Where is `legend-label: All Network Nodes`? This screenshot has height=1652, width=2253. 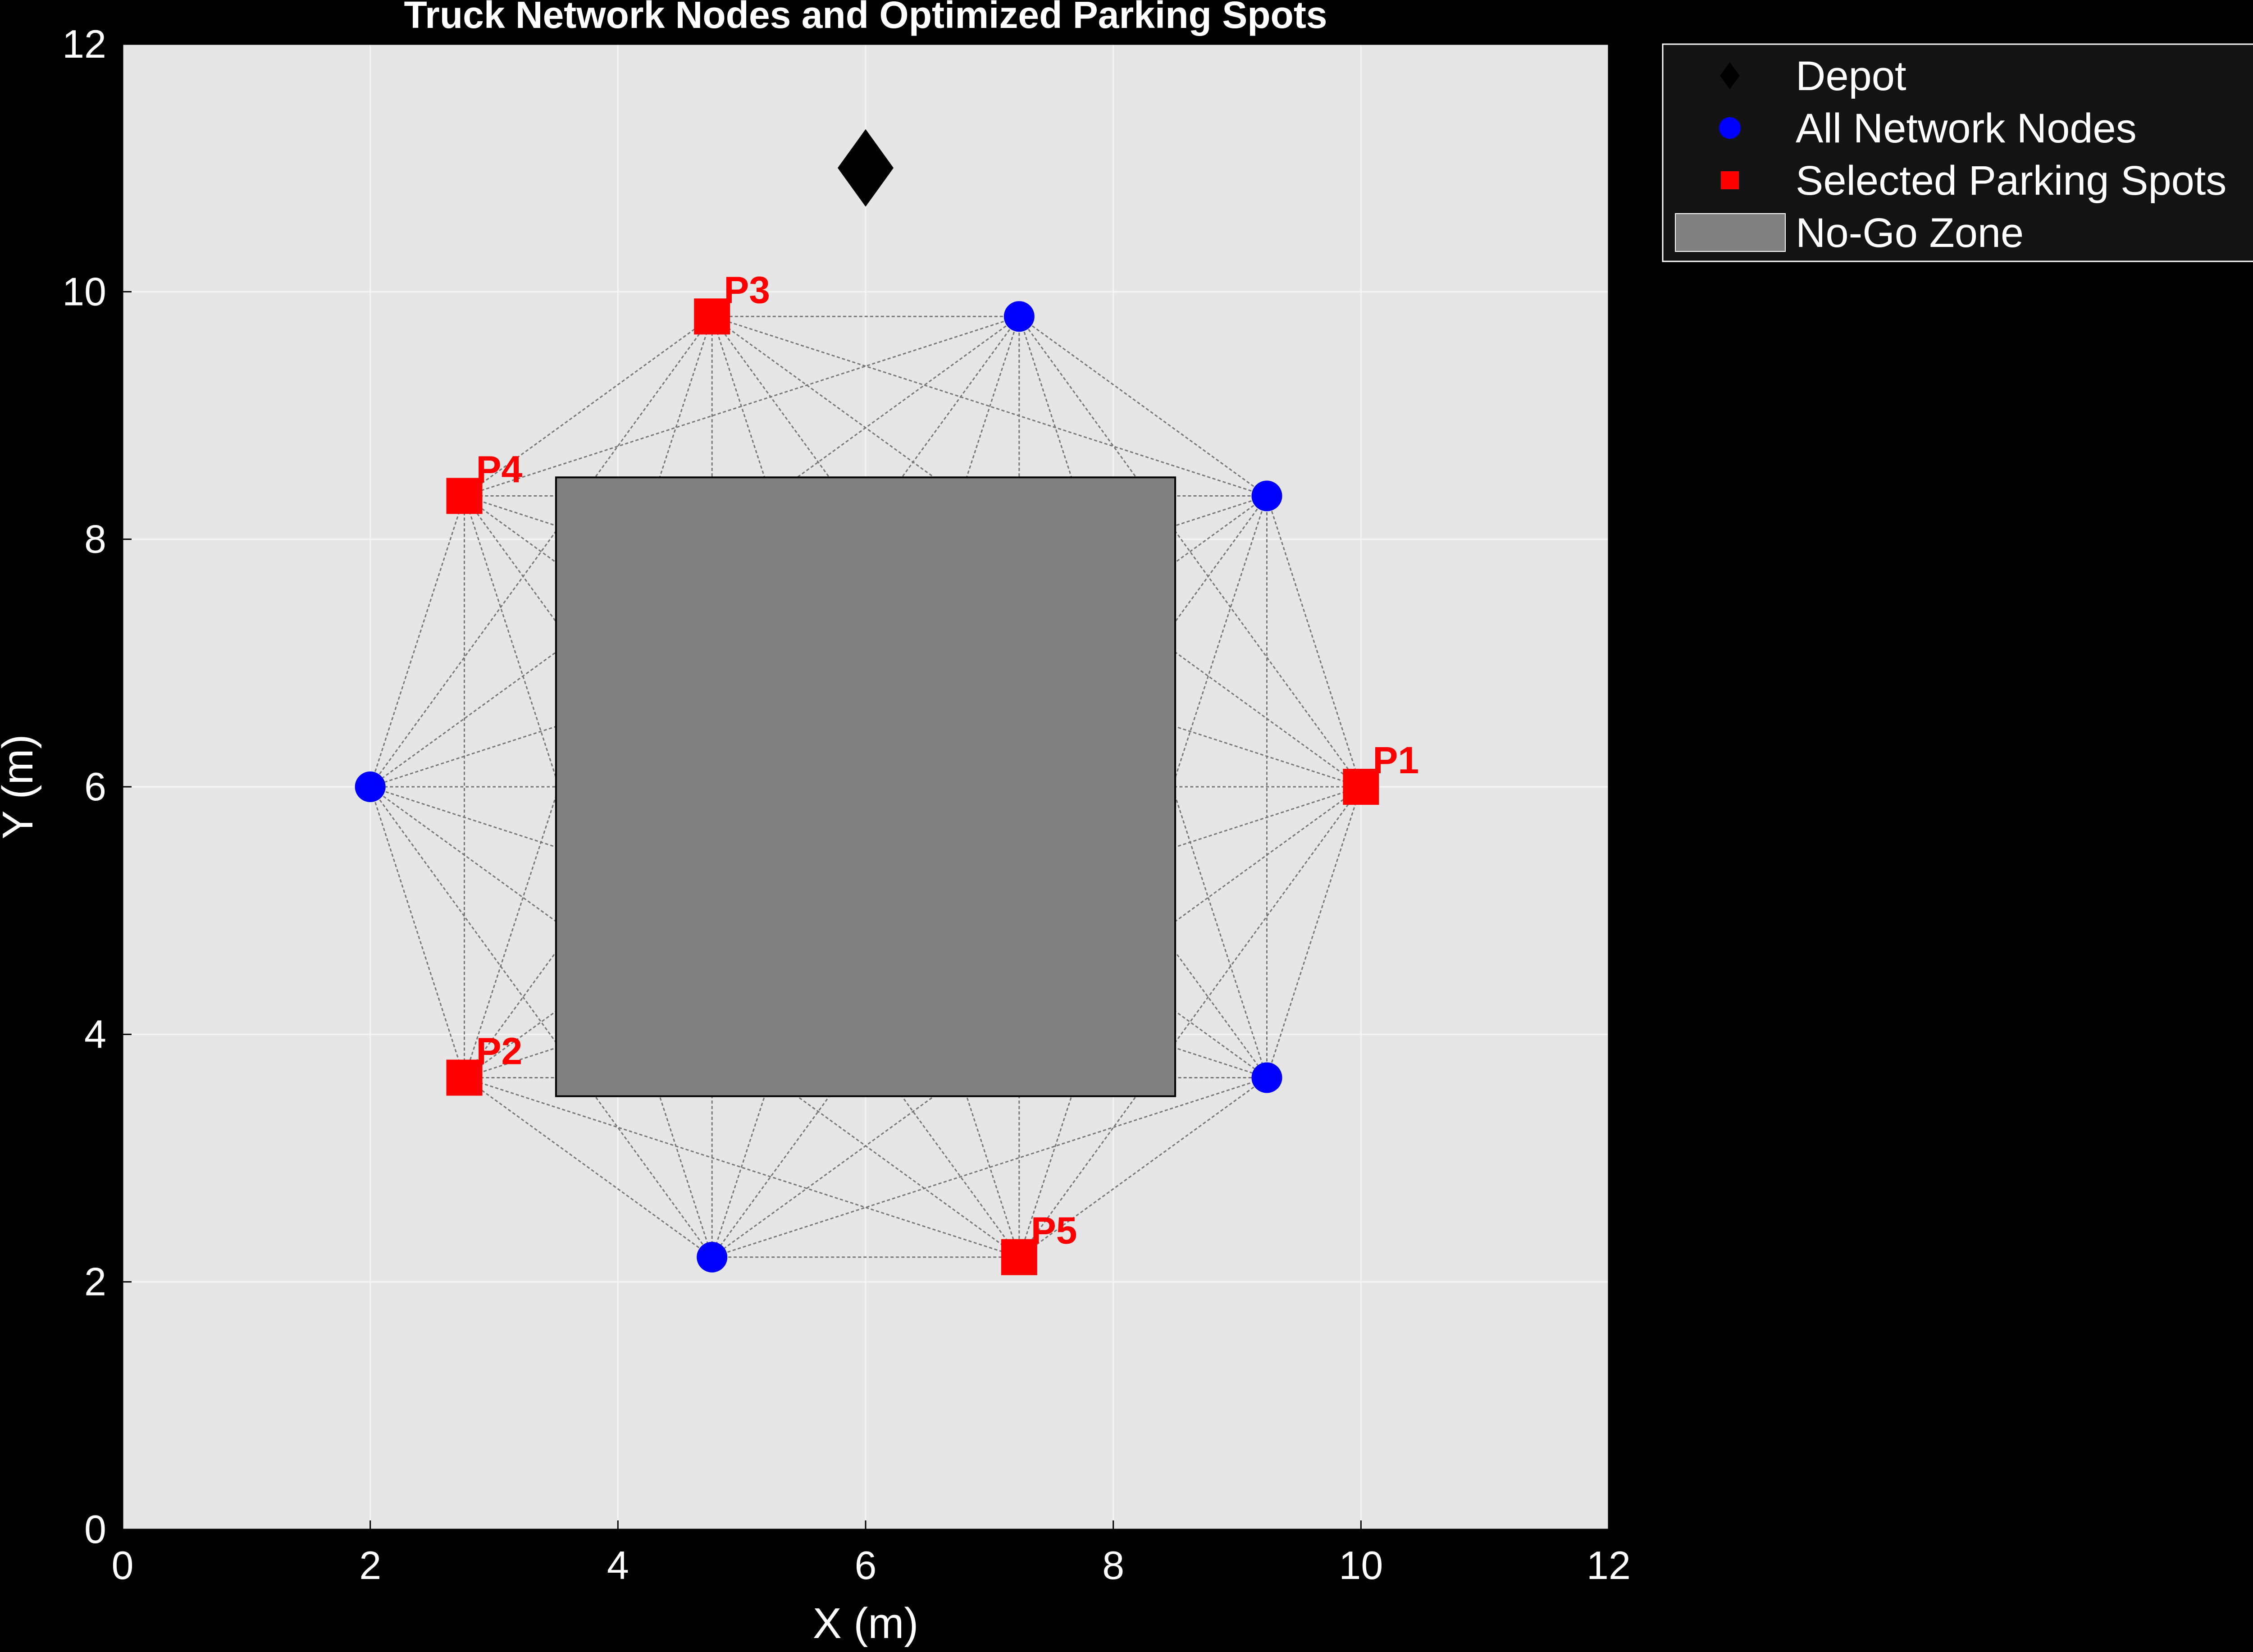
legend-label: All Network Nodes is located at coordinates (1966, 128).